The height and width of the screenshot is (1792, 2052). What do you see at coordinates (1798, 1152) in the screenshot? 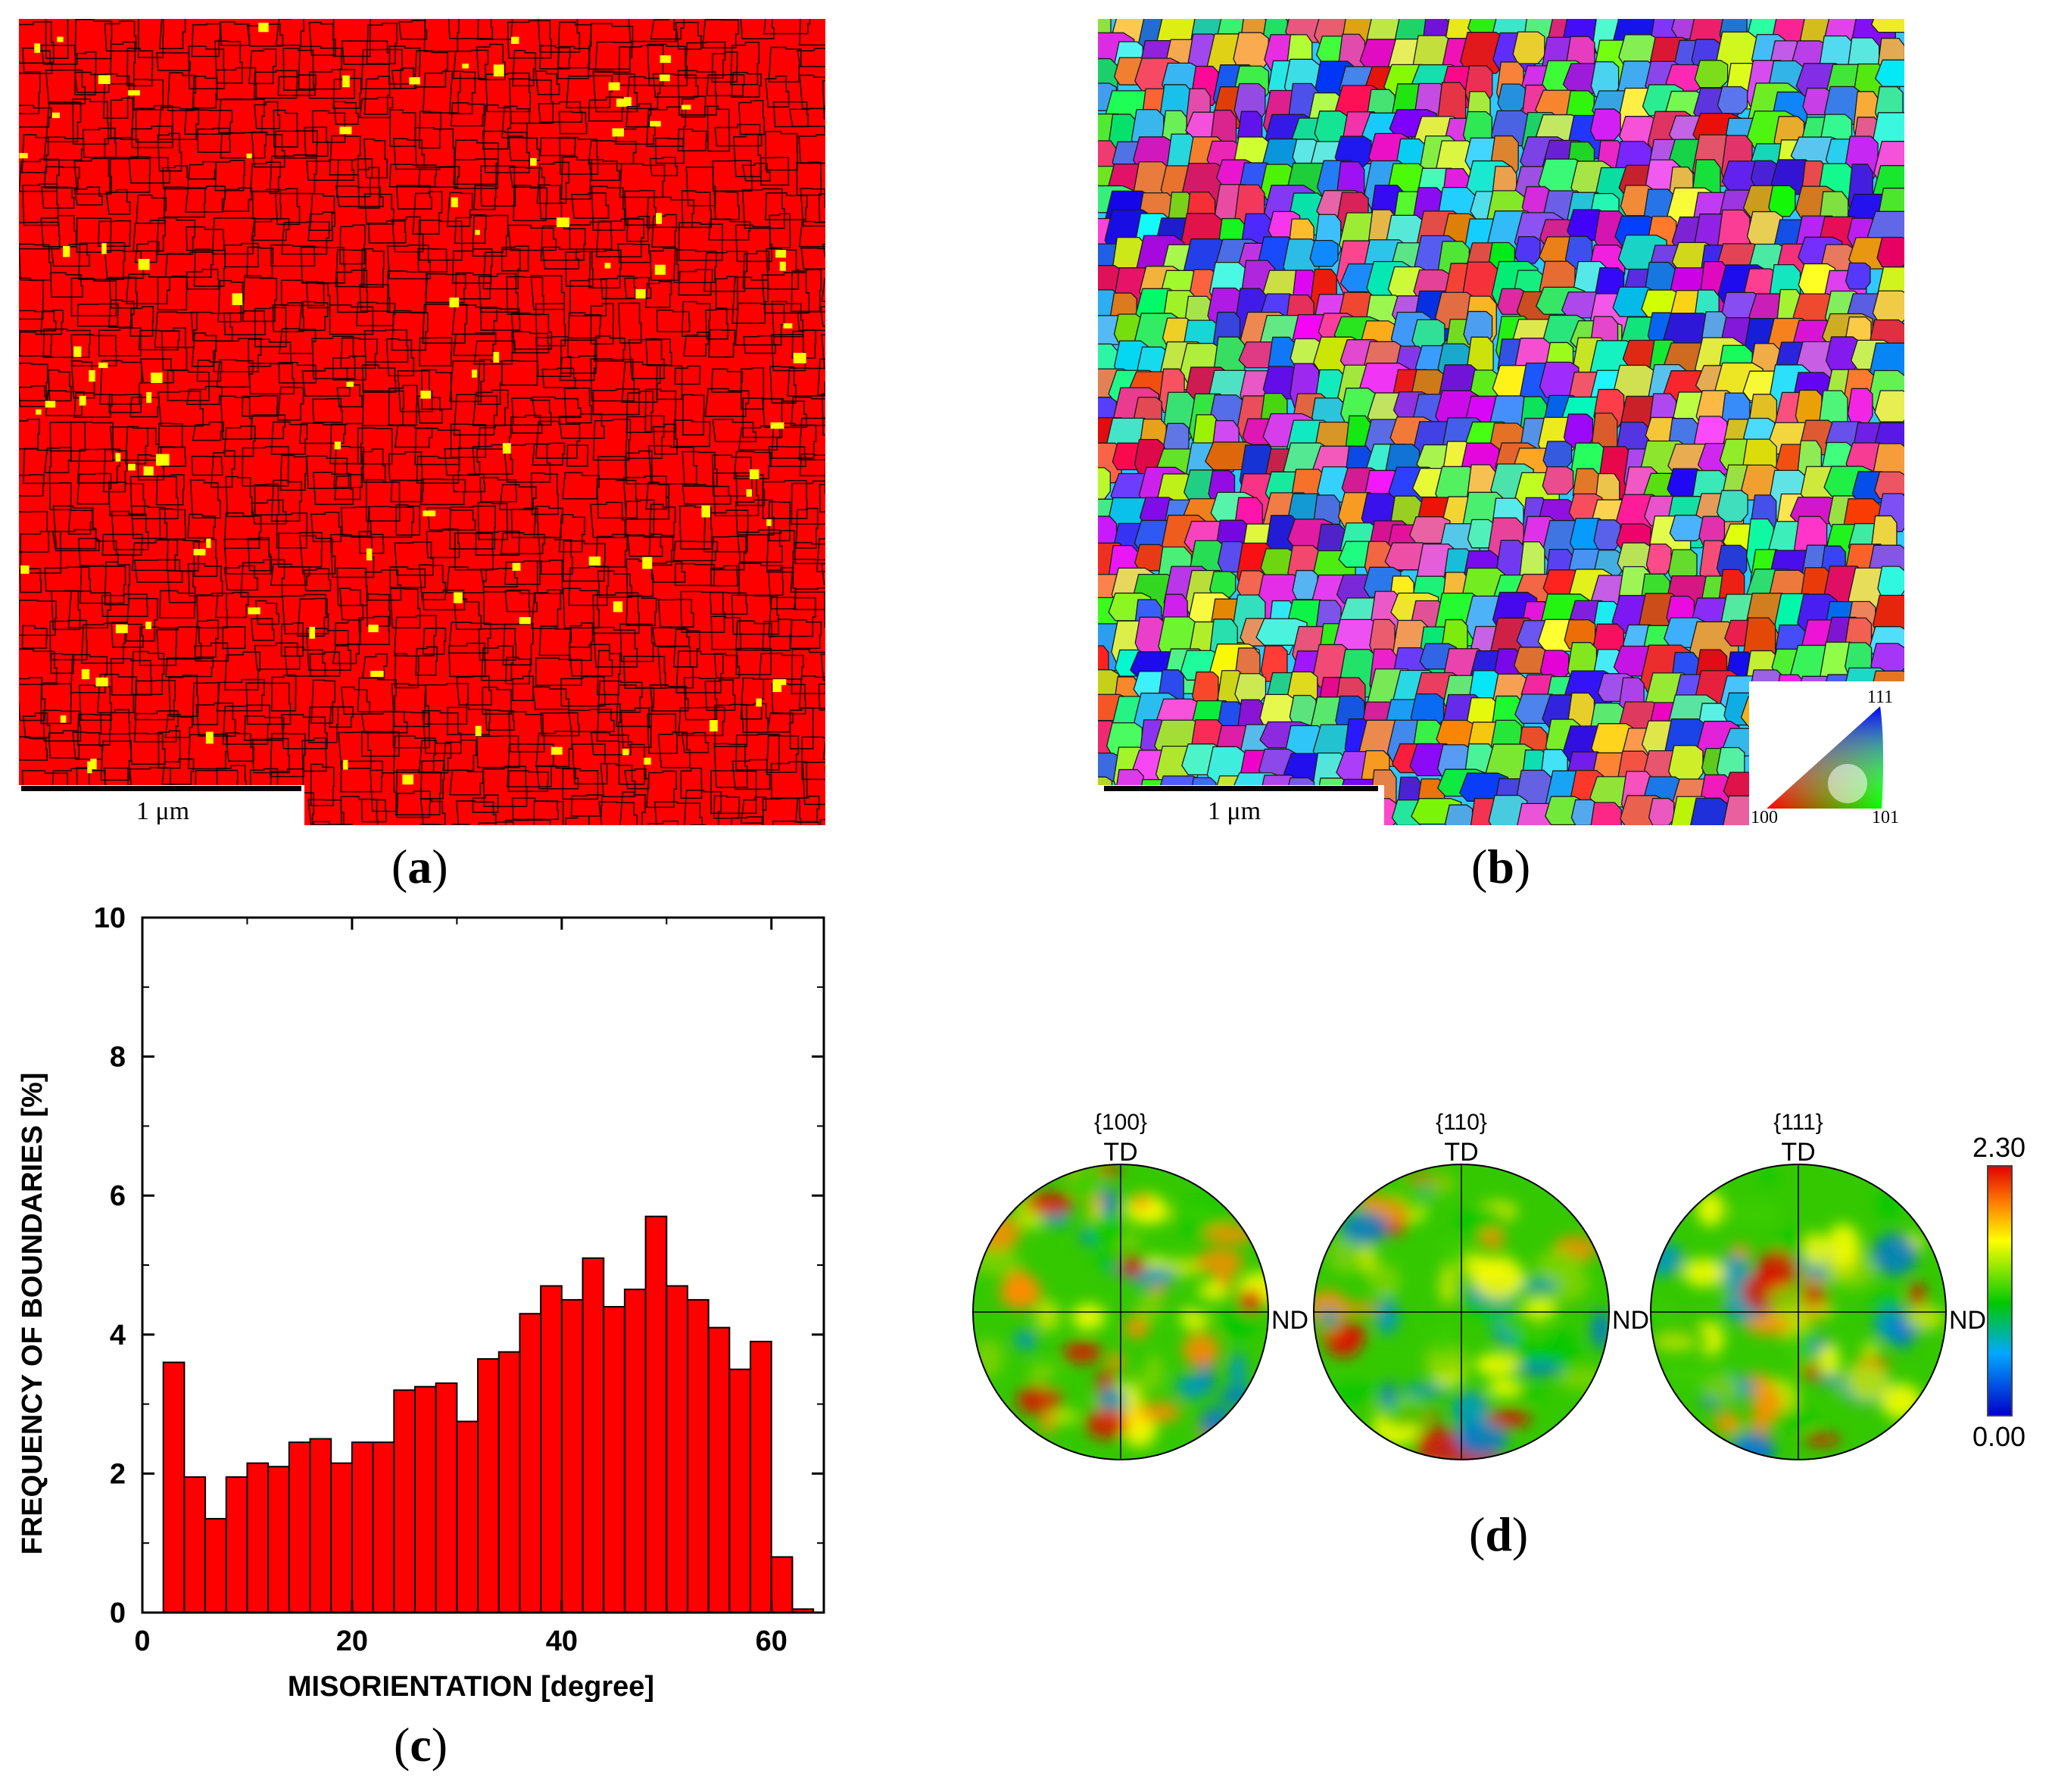
I see `pole-figure-td-label: TD` at bounding box center [1798, 1152].